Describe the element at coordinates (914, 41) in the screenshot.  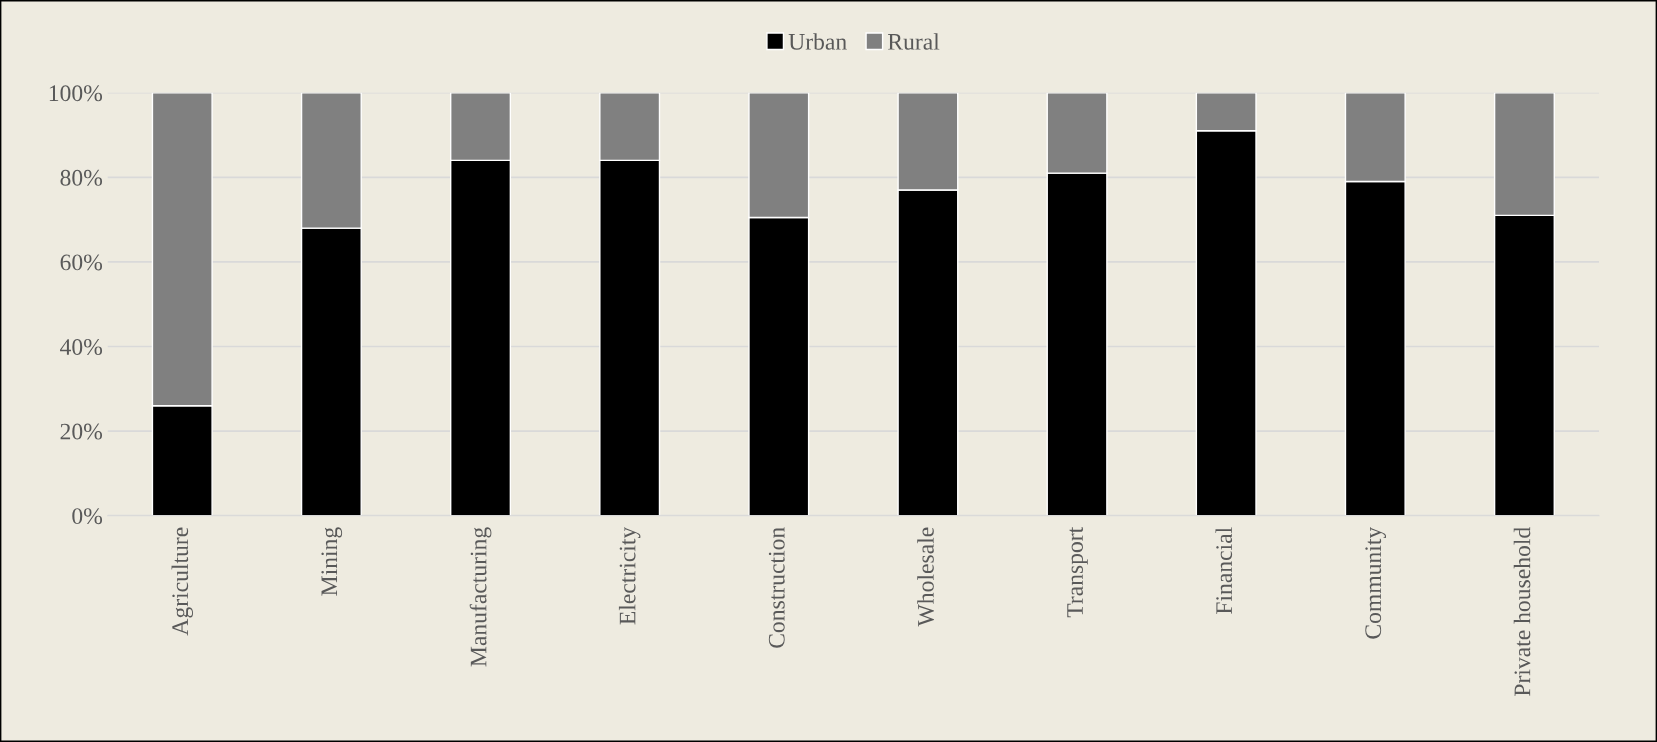
I see `legend-label: Rural` at that location.